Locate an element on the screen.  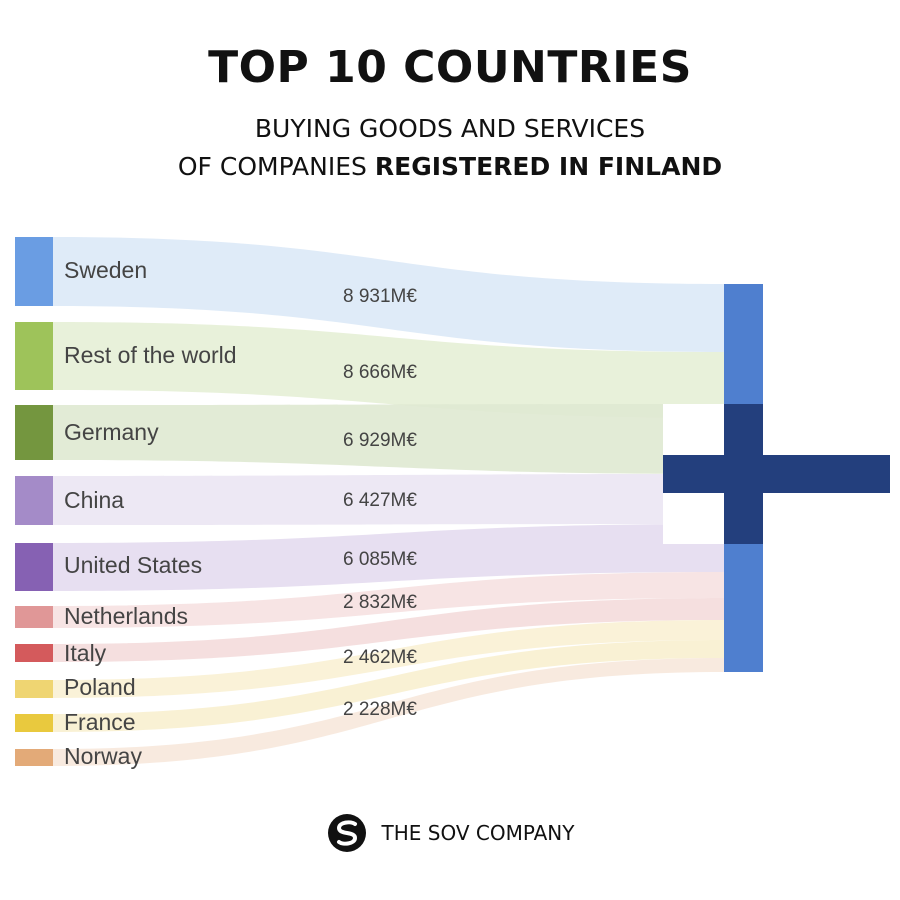
flow-poland is located at coordinates (388, 659).